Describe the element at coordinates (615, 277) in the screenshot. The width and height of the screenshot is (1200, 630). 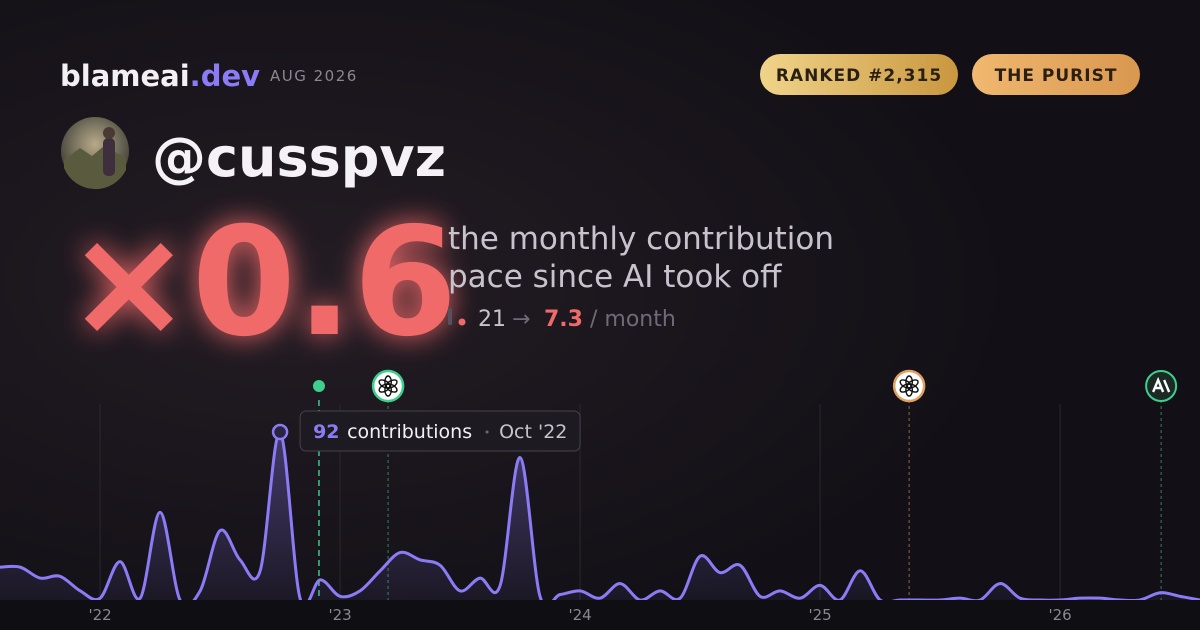
I see `headline-line: pace since AI took off` at that location.